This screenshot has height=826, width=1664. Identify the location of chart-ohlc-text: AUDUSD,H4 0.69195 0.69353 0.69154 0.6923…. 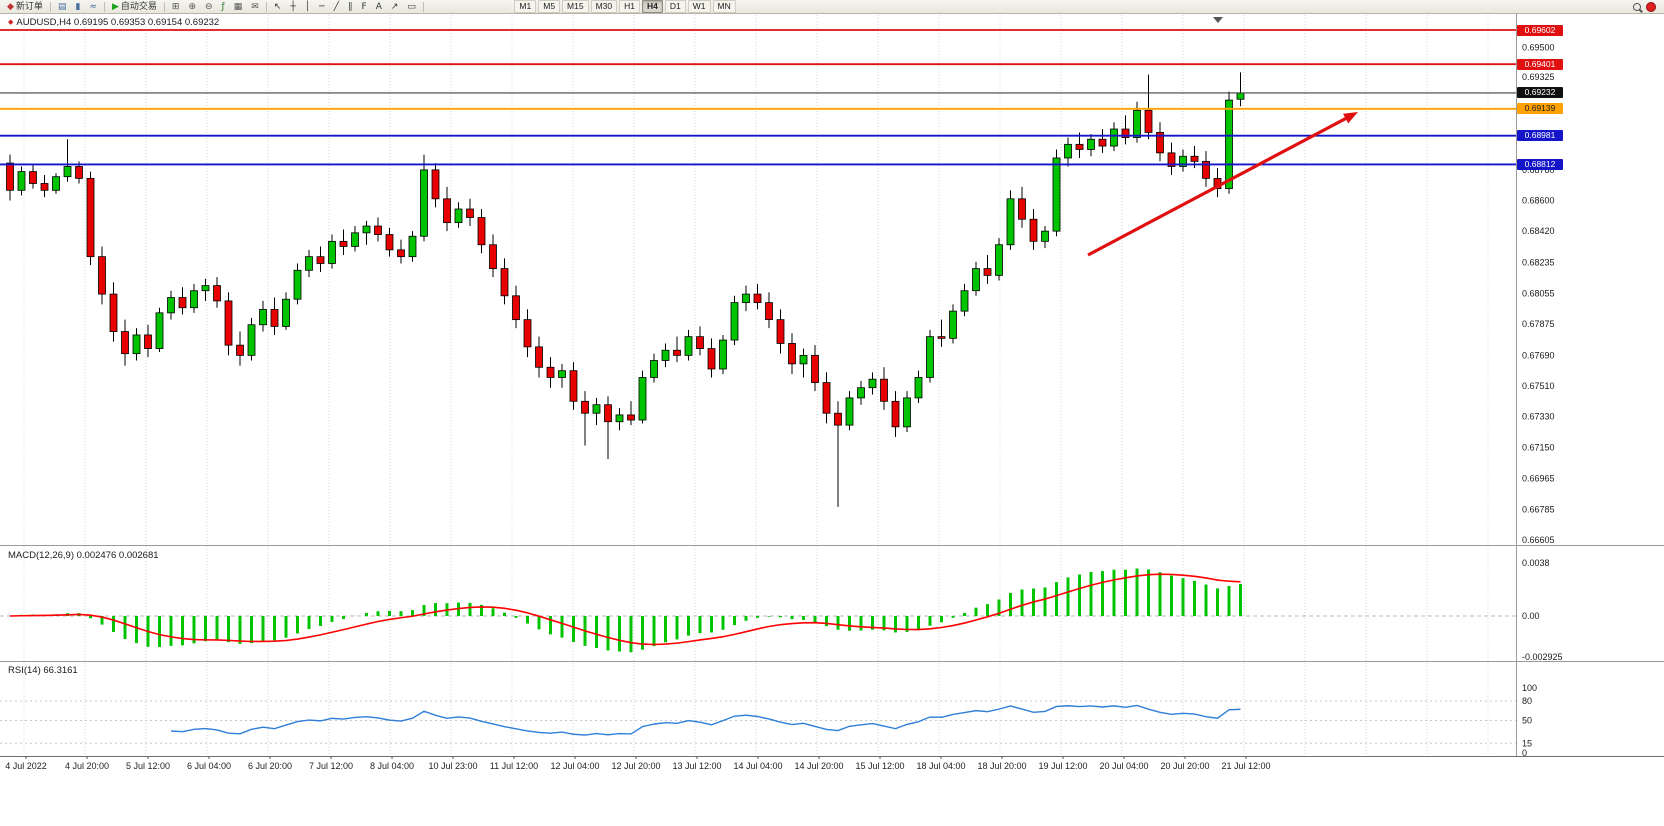
(118, 22).